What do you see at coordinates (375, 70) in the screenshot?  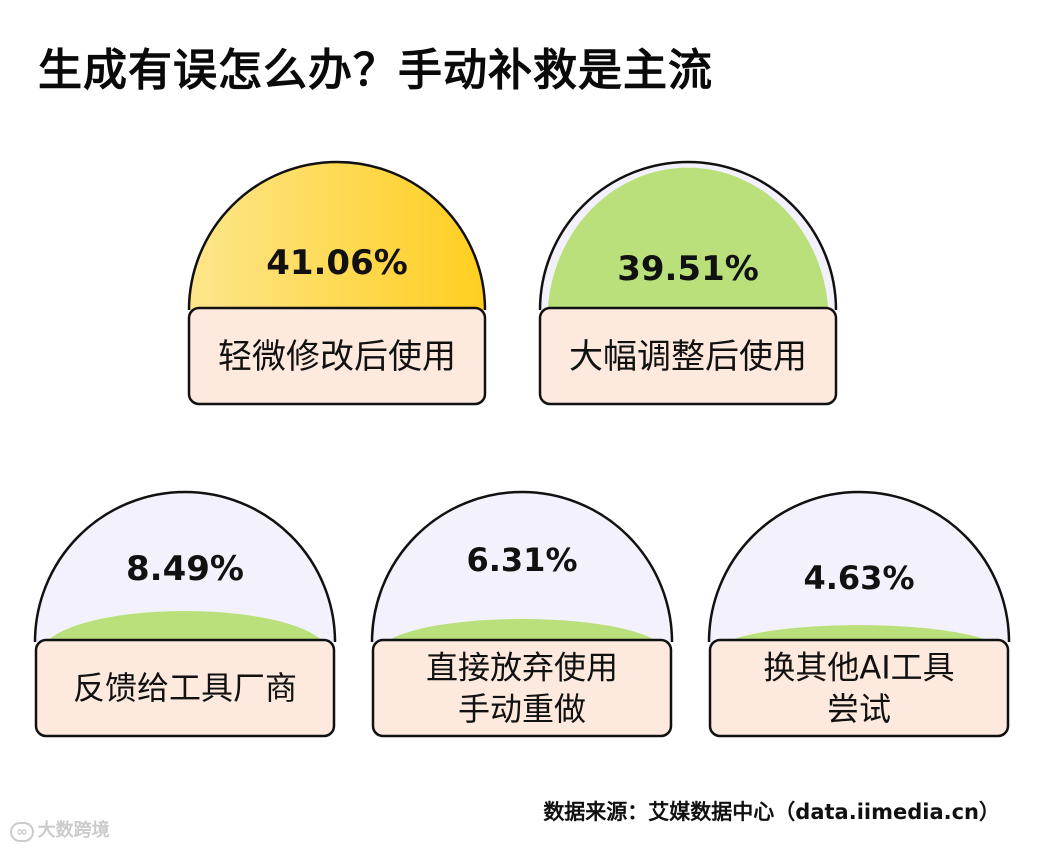 I see `page-title: 生成有误怎么办？手动补救是主流` at bounding box center [375, 70].